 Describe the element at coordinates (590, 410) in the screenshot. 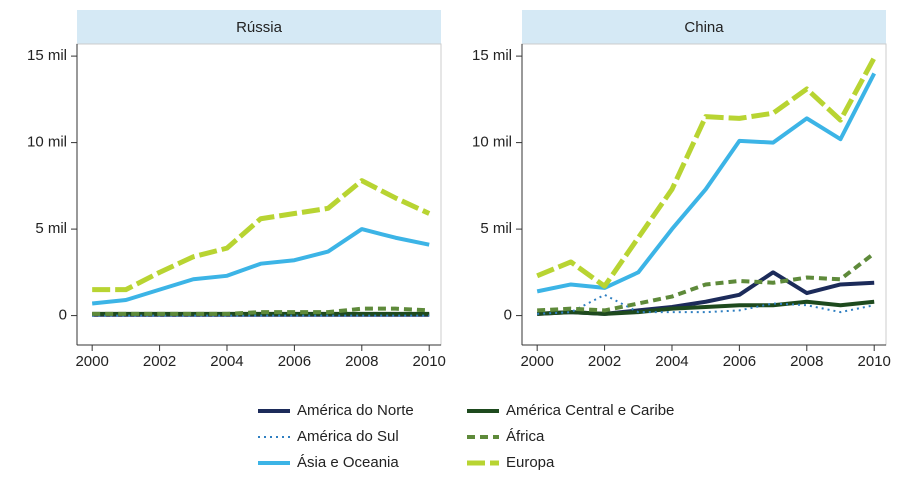

I see `legend-label: América Central e Caribe` at that location.